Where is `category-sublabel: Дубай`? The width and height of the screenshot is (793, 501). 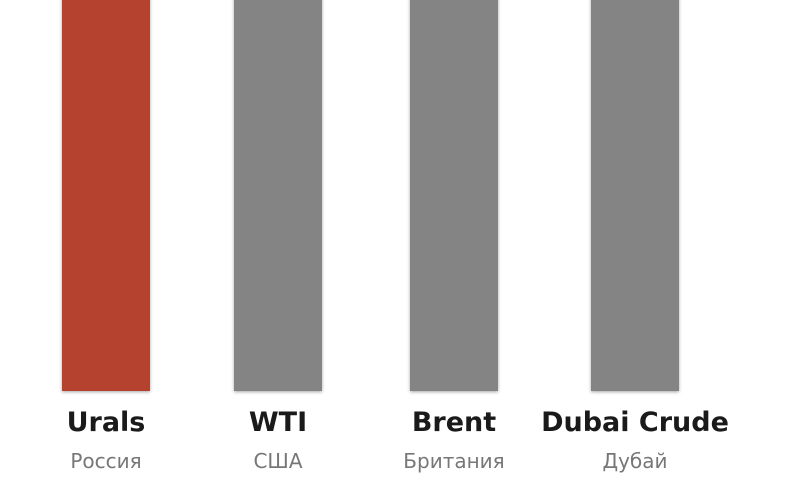
category-sublabel: Дубай is located at coordinates (634, 461).